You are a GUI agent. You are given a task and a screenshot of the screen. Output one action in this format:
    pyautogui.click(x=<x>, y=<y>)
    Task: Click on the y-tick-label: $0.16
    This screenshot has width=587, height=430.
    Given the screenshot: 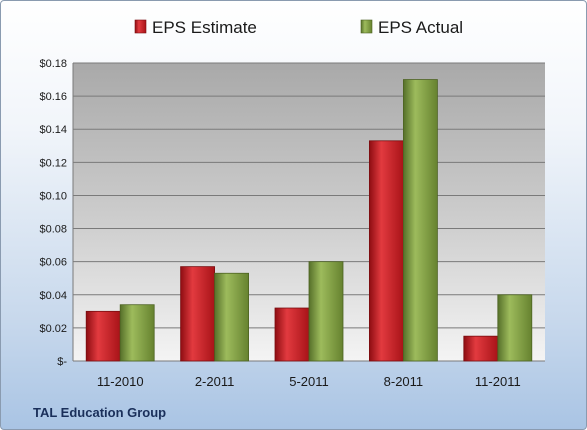 What is the action you would take?
    pyautogui.click(x=53, y=97)
    